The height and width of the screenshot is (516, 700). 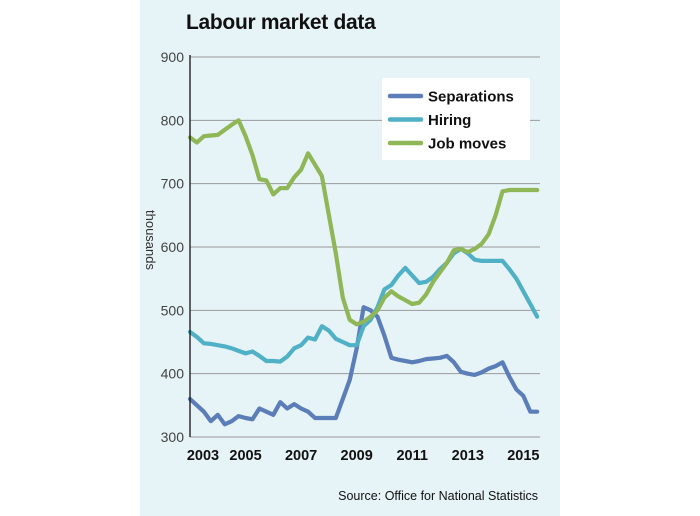 I want to click on y-tick-label: 700, so click(x=173, y=184).